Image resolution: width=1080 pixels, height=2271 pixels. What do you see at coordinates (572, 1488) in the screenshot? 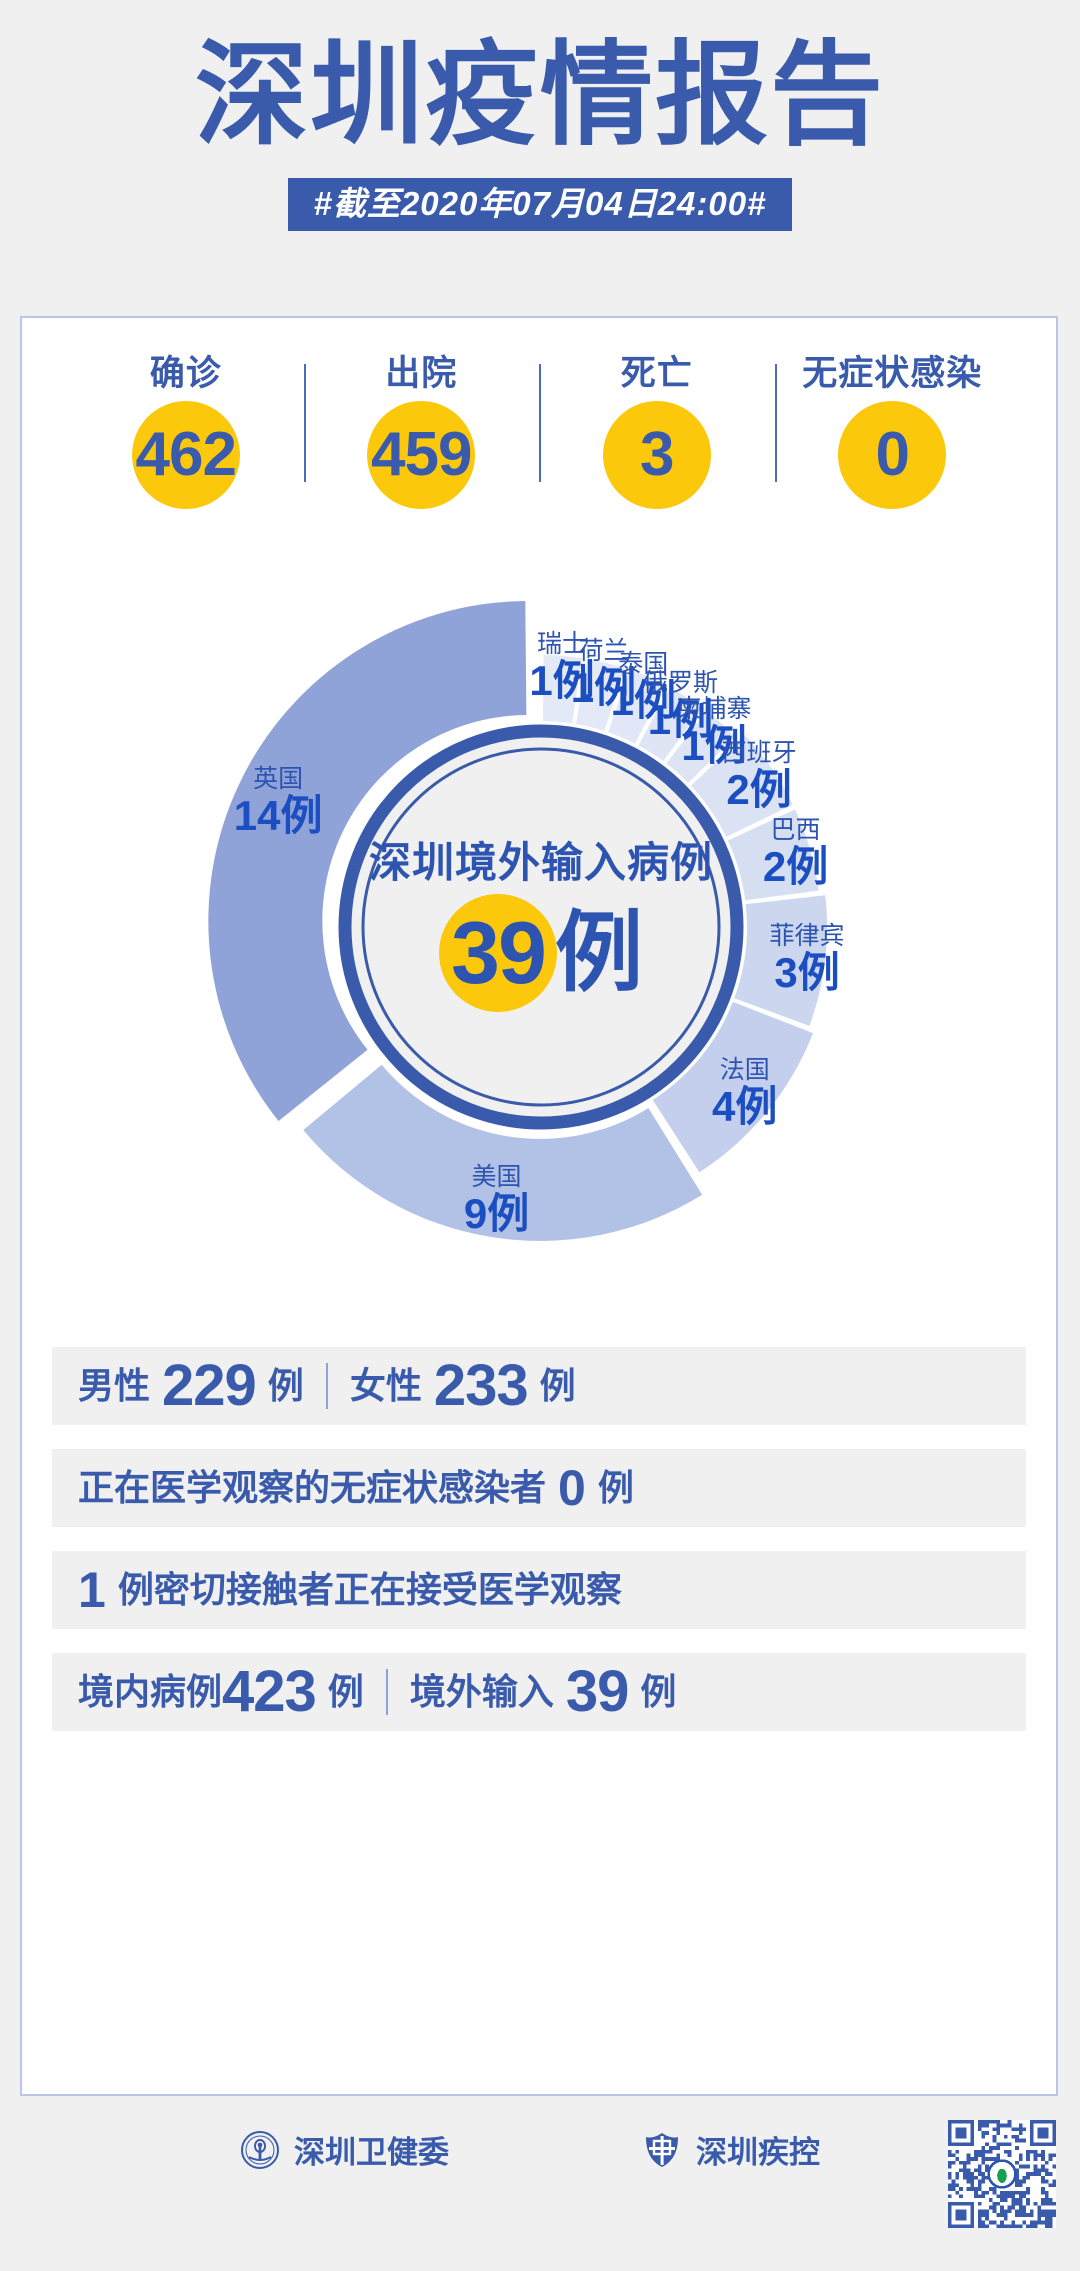
I see `asymptomatic-value: 0` at bounding box center [572, 1488].